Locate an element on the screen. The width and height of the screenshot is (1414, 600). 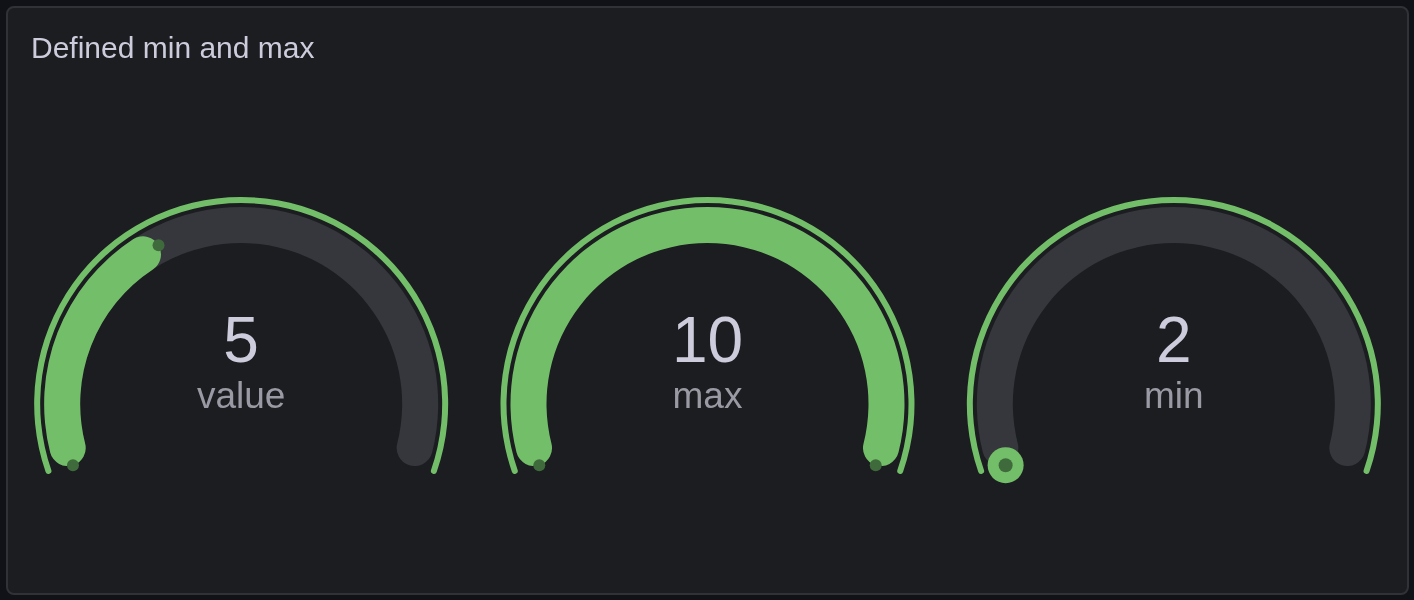
data-label: 2 is located at coordinates (1174, 340).